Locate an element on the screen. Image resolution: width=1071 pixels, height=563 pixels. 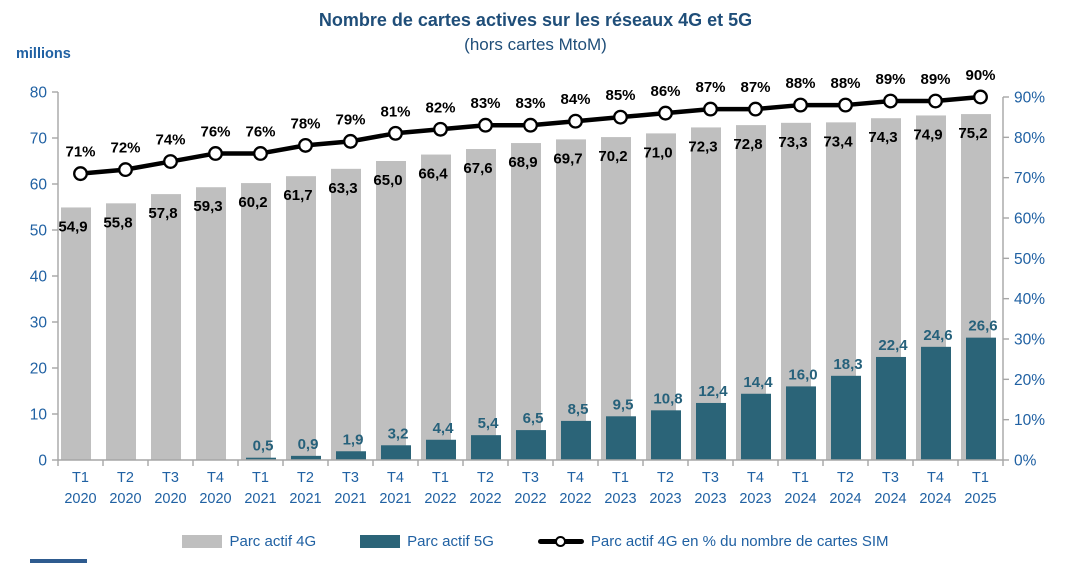
data-label-4g: 61,7 is located at coordinates (297, 195).